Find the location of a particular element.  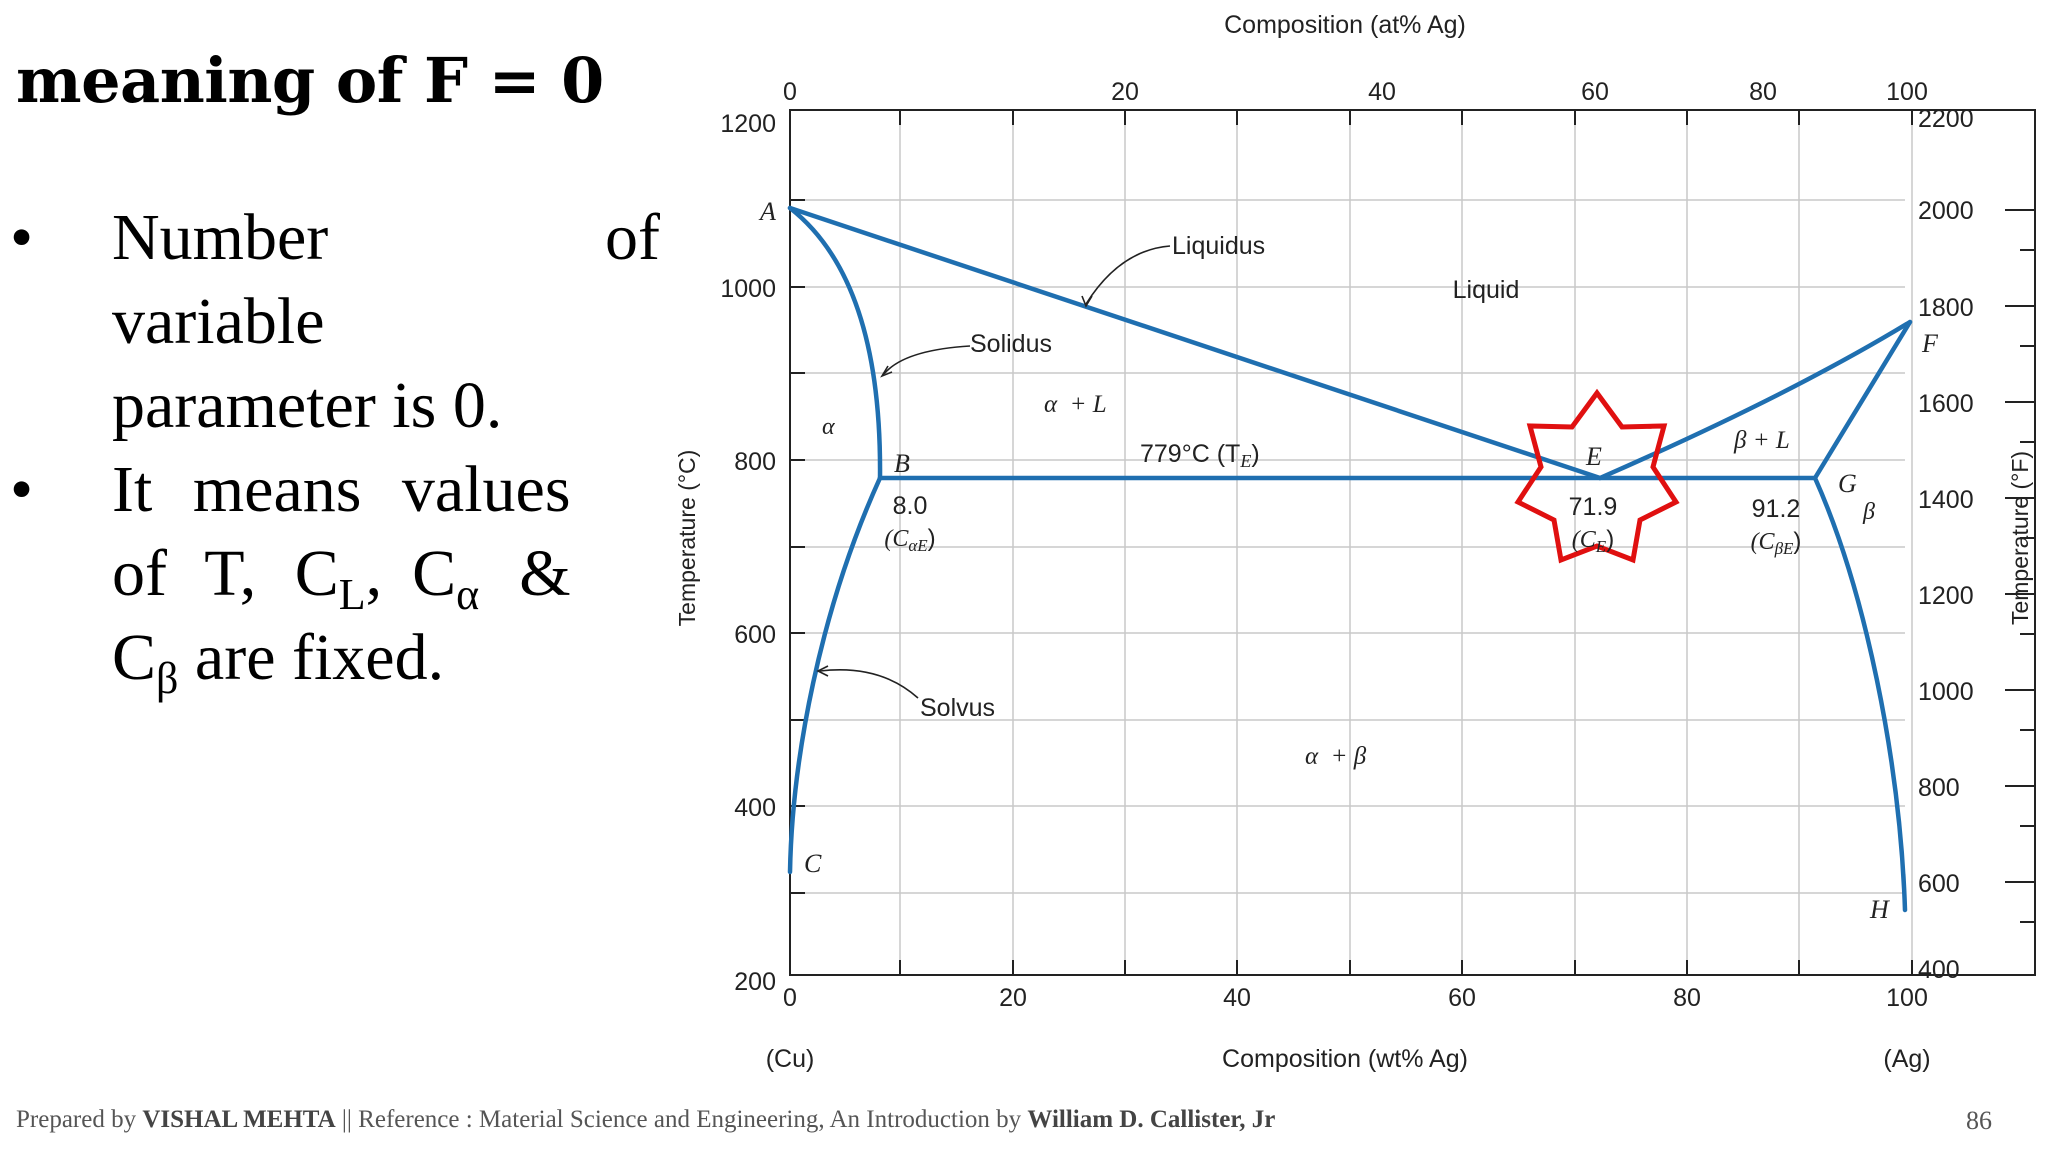

bullet-2-text: are fixed. is located at coordinates (311, 657).